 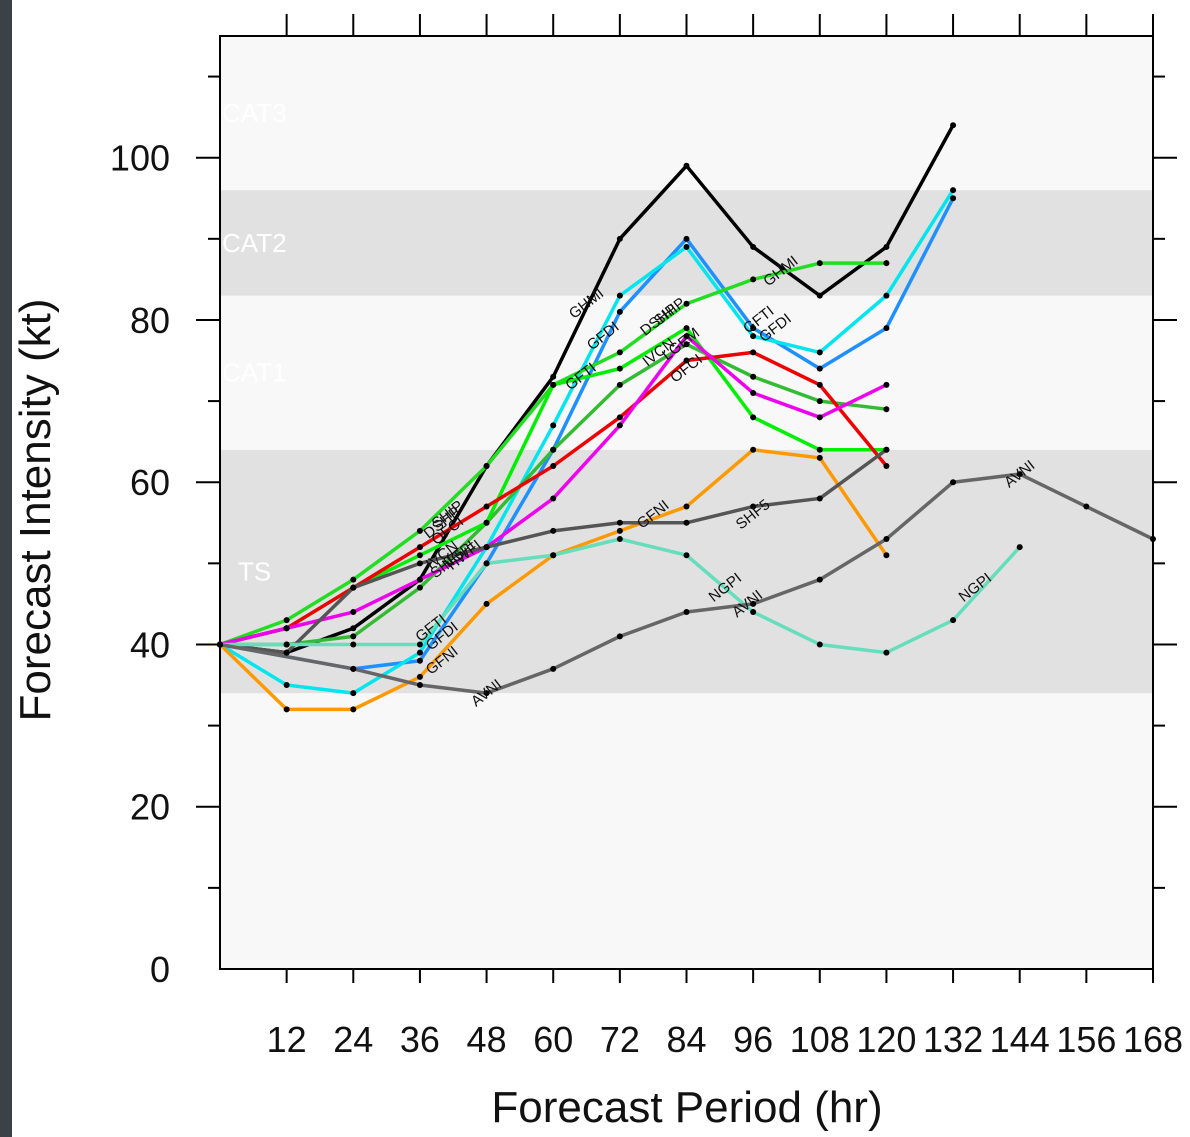 I want to click on y-axis-title: Forecast Intensity (kt), so click(x=35, y=509).